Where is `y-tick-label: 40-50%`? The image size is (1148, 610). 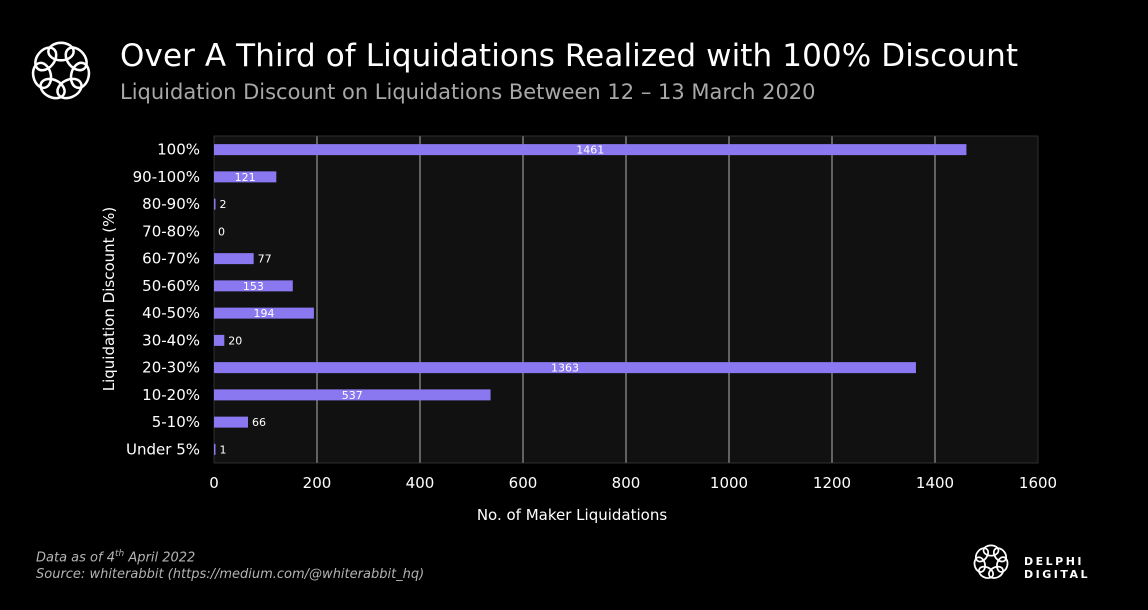
y-tick-label: 40-50% is located at coordinates (171, 313).